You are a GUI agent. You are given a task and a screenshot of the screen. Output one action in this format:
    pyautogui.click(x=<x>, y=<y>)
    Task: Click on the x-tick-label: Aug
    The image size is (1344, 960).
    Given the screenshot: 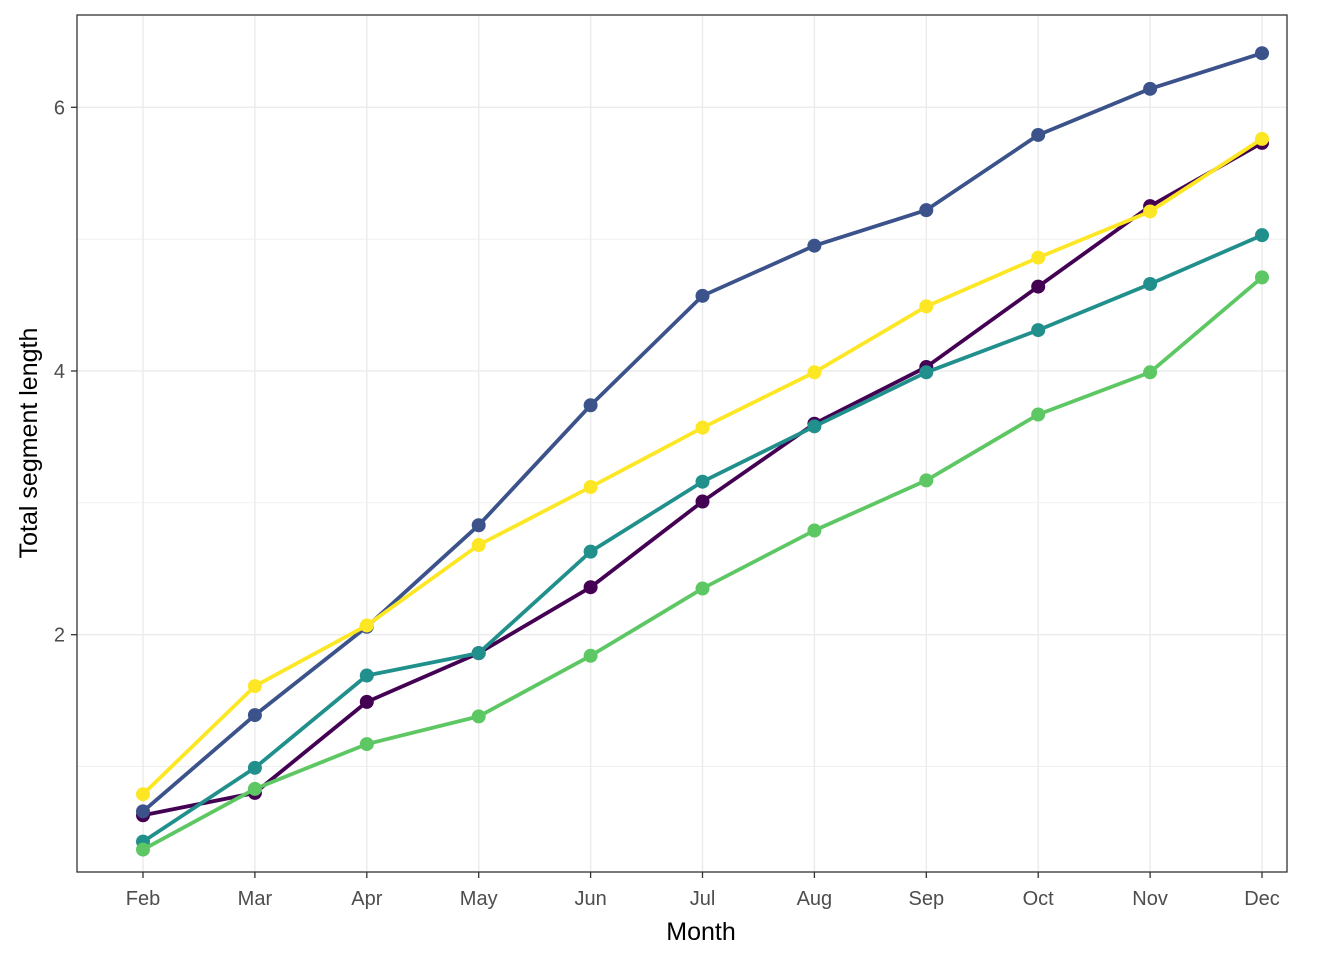 What is the action you would take?
    pyautogui.click(x=815, y=899)
    